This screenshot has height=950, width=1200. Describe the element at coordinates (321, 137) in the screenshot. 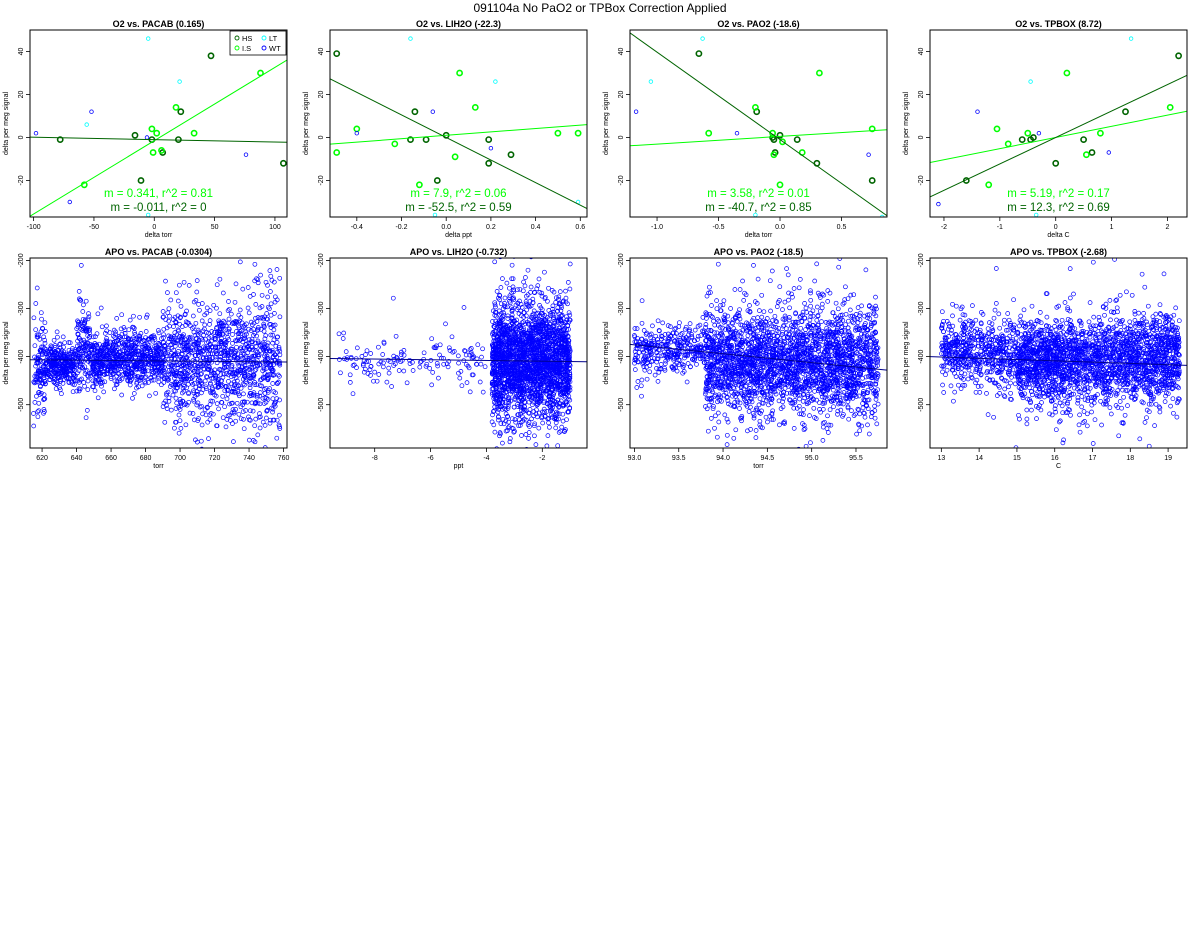

I see `y-tick-label: 0` at that location.